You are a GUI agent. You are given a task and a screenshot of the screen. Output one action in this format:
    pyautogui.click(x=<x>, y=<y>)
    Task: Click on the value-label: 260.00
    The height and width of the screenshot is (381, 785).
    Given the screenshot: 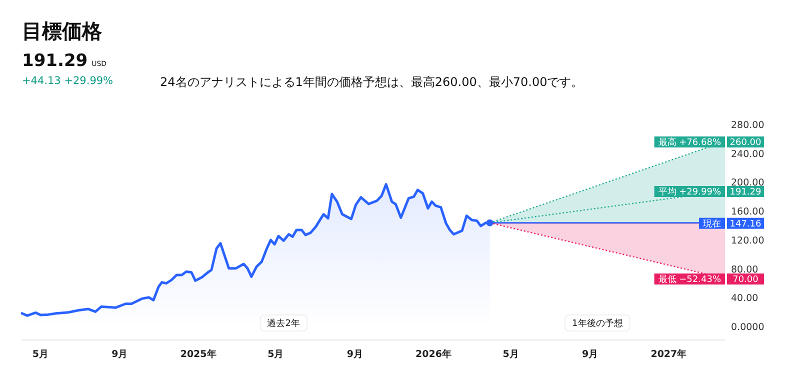 What is the action you would take?
    pyautogui.click(x=745, y=142)
    